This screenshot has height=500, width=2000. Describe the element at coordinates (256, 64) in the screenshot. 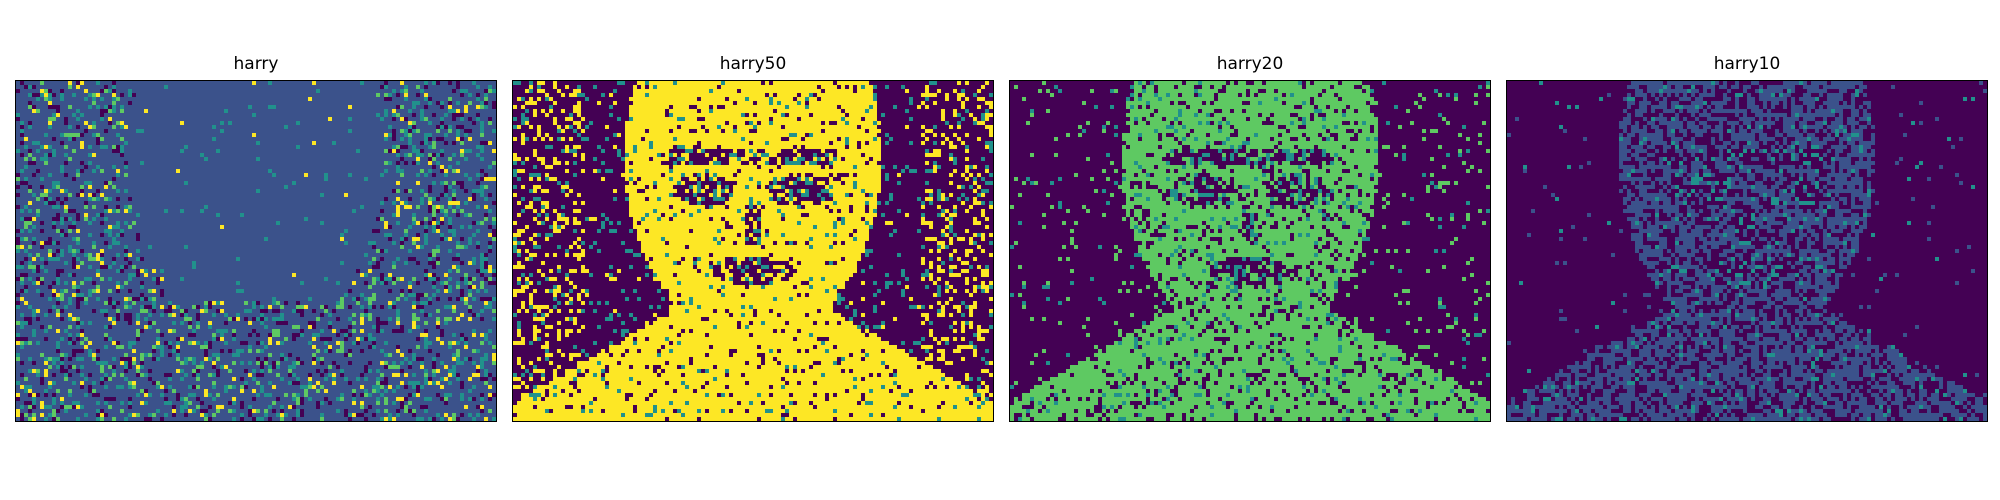

I see `panel-title: harry` at that location.